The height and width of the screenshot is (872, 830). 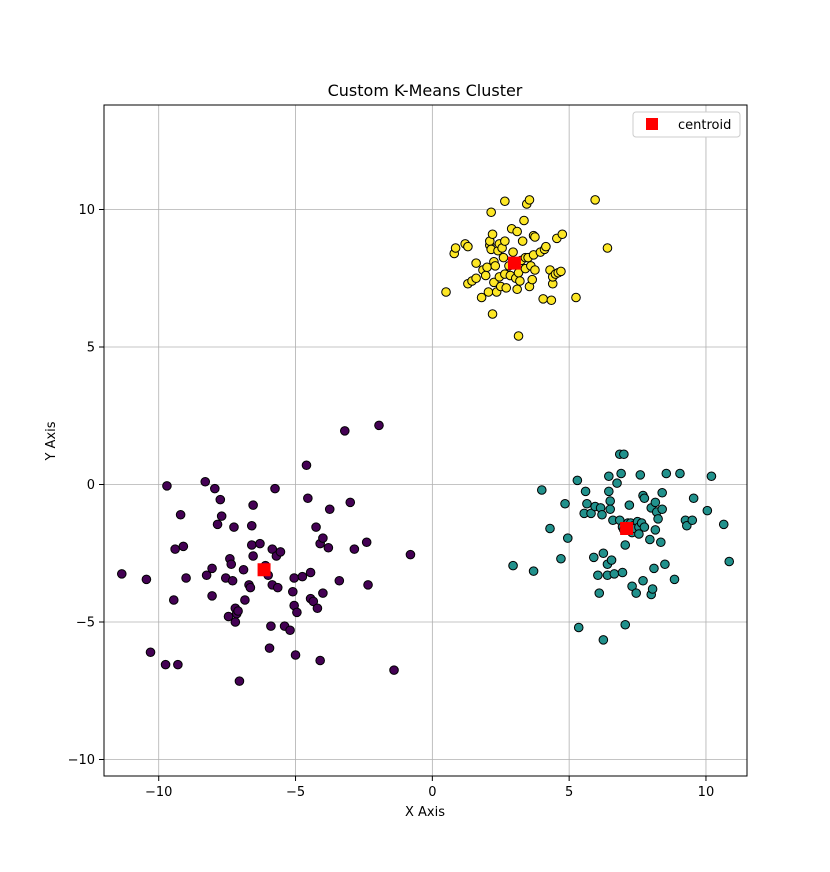 What do you see at coordinates (627, 528) in the screenshot?
I see `centroid-marker` at bounding box center [627, 528].